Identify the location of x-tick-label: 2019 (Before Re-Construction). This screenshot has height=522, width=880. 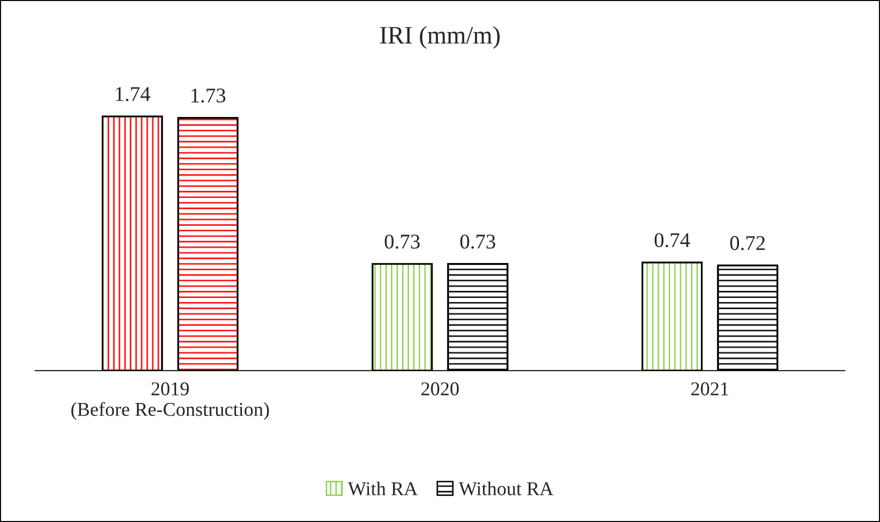
(170, 401).